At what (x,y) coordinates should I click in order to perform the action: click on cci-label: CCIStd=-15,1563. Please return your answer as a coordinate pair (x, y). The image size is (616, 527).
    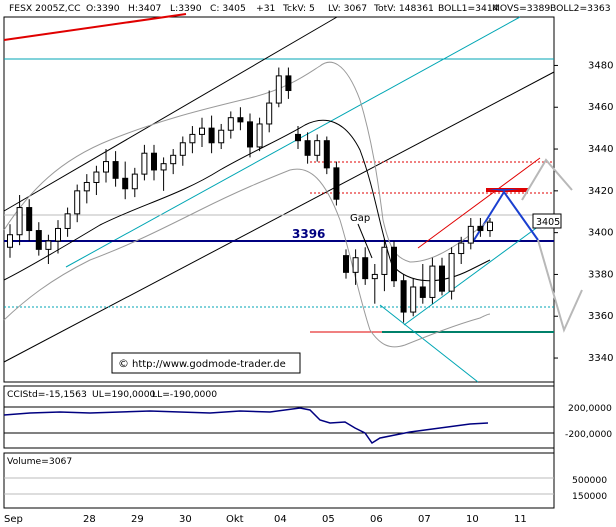
    Looking at the image, I should click on (47, 394).